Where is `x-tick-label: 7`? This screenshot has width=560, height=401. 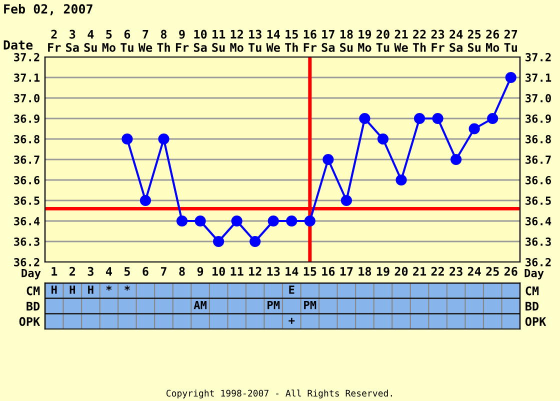 x-tick-label: 7 is located at coordinates (163, 271).